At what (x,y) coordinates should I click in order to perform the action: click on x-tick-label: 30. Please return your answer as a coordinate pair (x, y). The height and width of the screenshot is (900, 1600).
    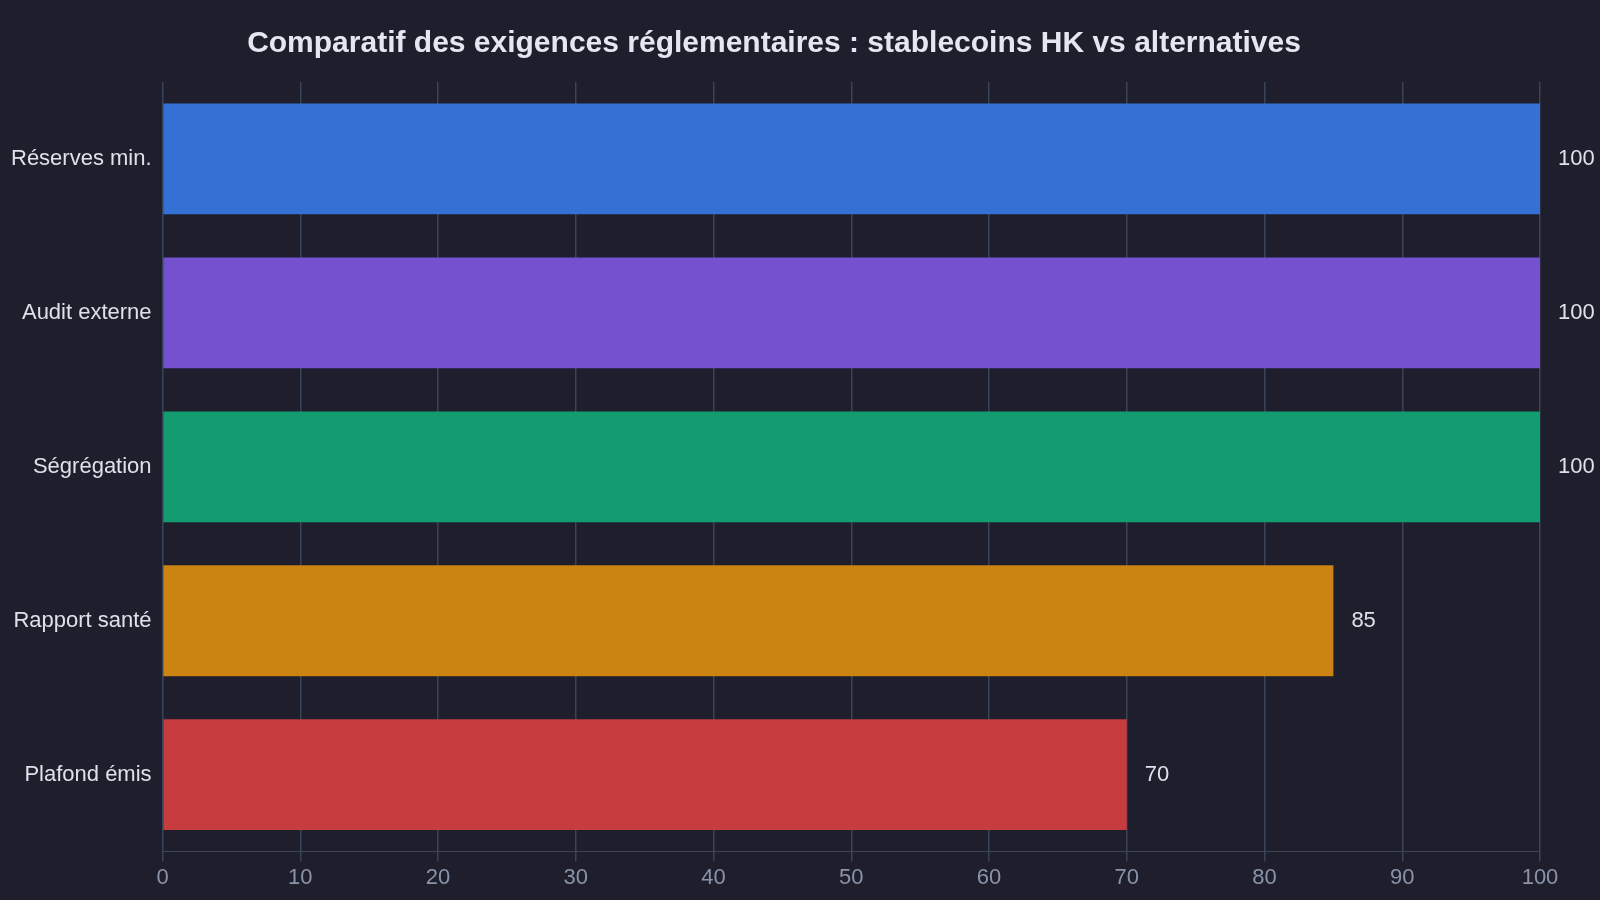
    Looking at the image, I should click on (576, 876).